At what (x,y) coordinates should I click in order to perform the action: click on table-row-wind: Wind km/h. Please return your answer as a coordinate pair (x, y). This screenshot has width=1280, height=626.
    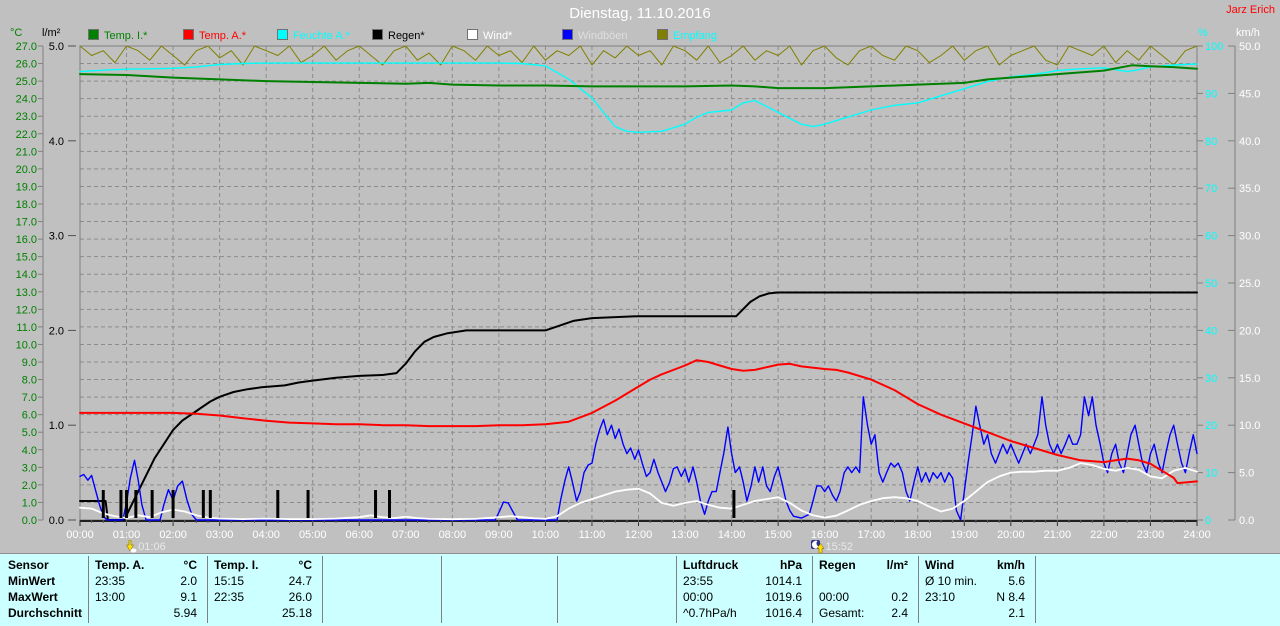
    Looking at the image, I should click on (976, 565).